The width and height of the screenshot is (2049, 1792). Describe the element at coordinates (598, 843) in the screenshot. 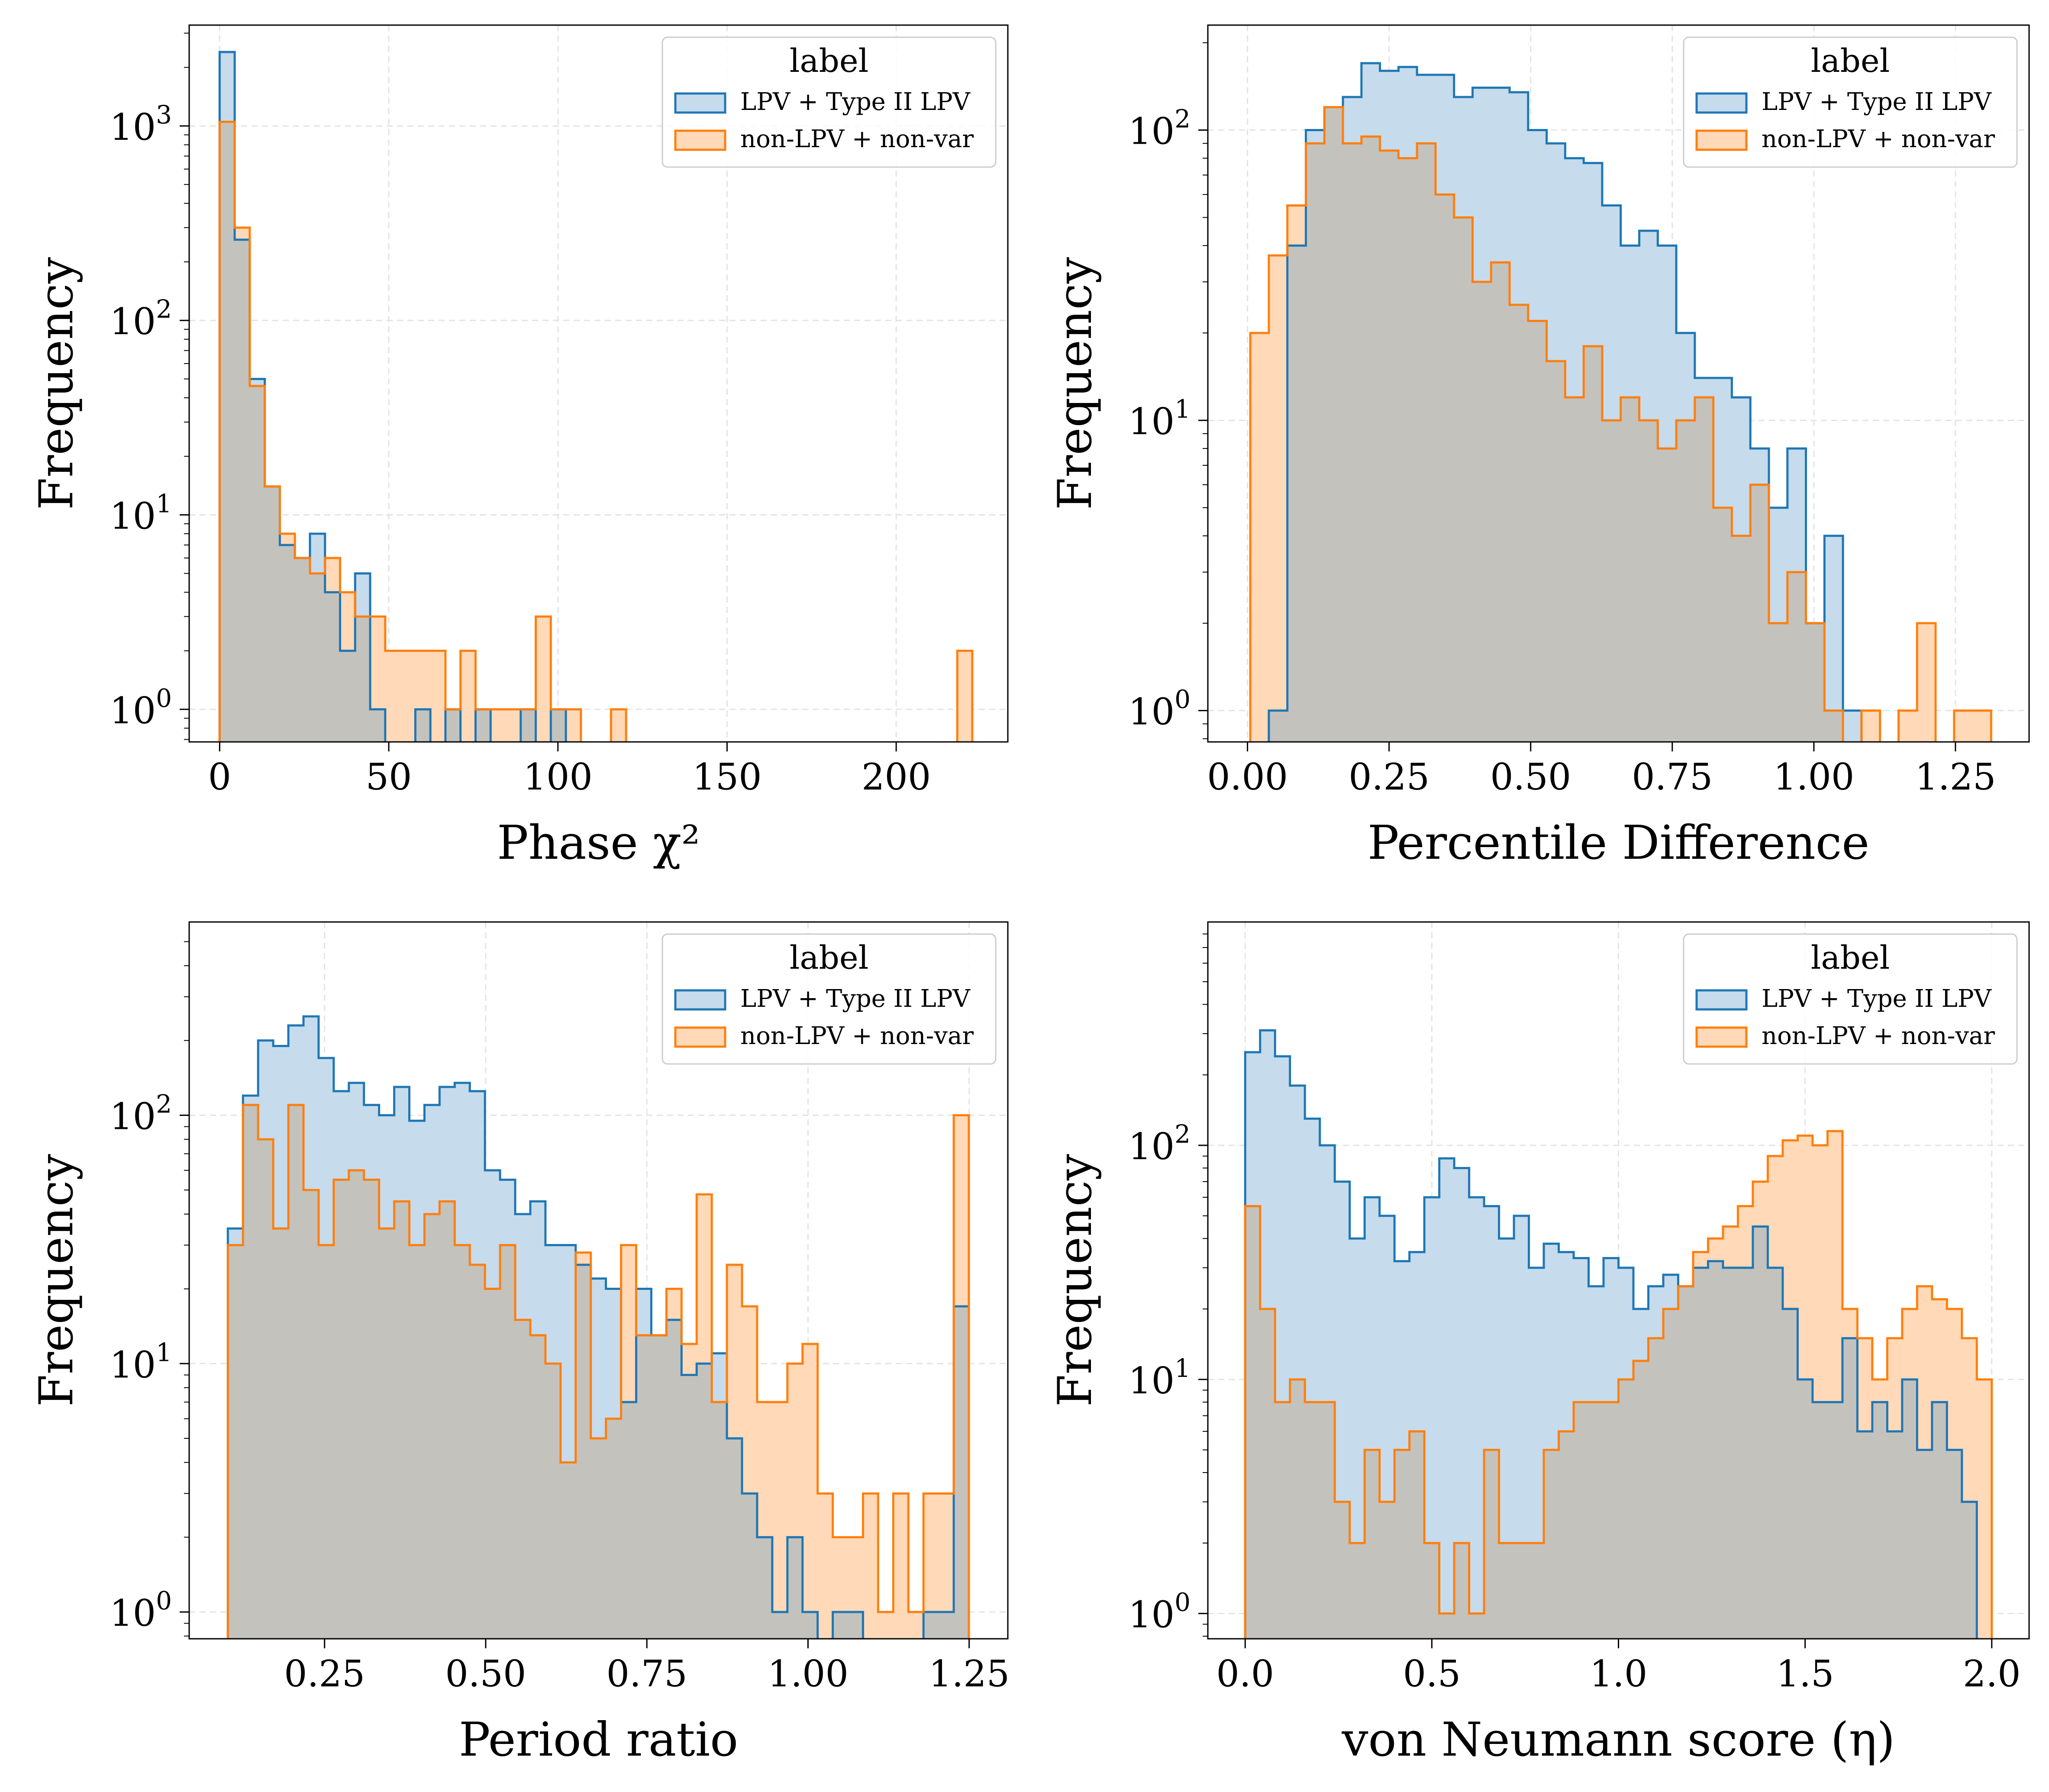

I see `x-axis-label: Phase χ²` at that location.